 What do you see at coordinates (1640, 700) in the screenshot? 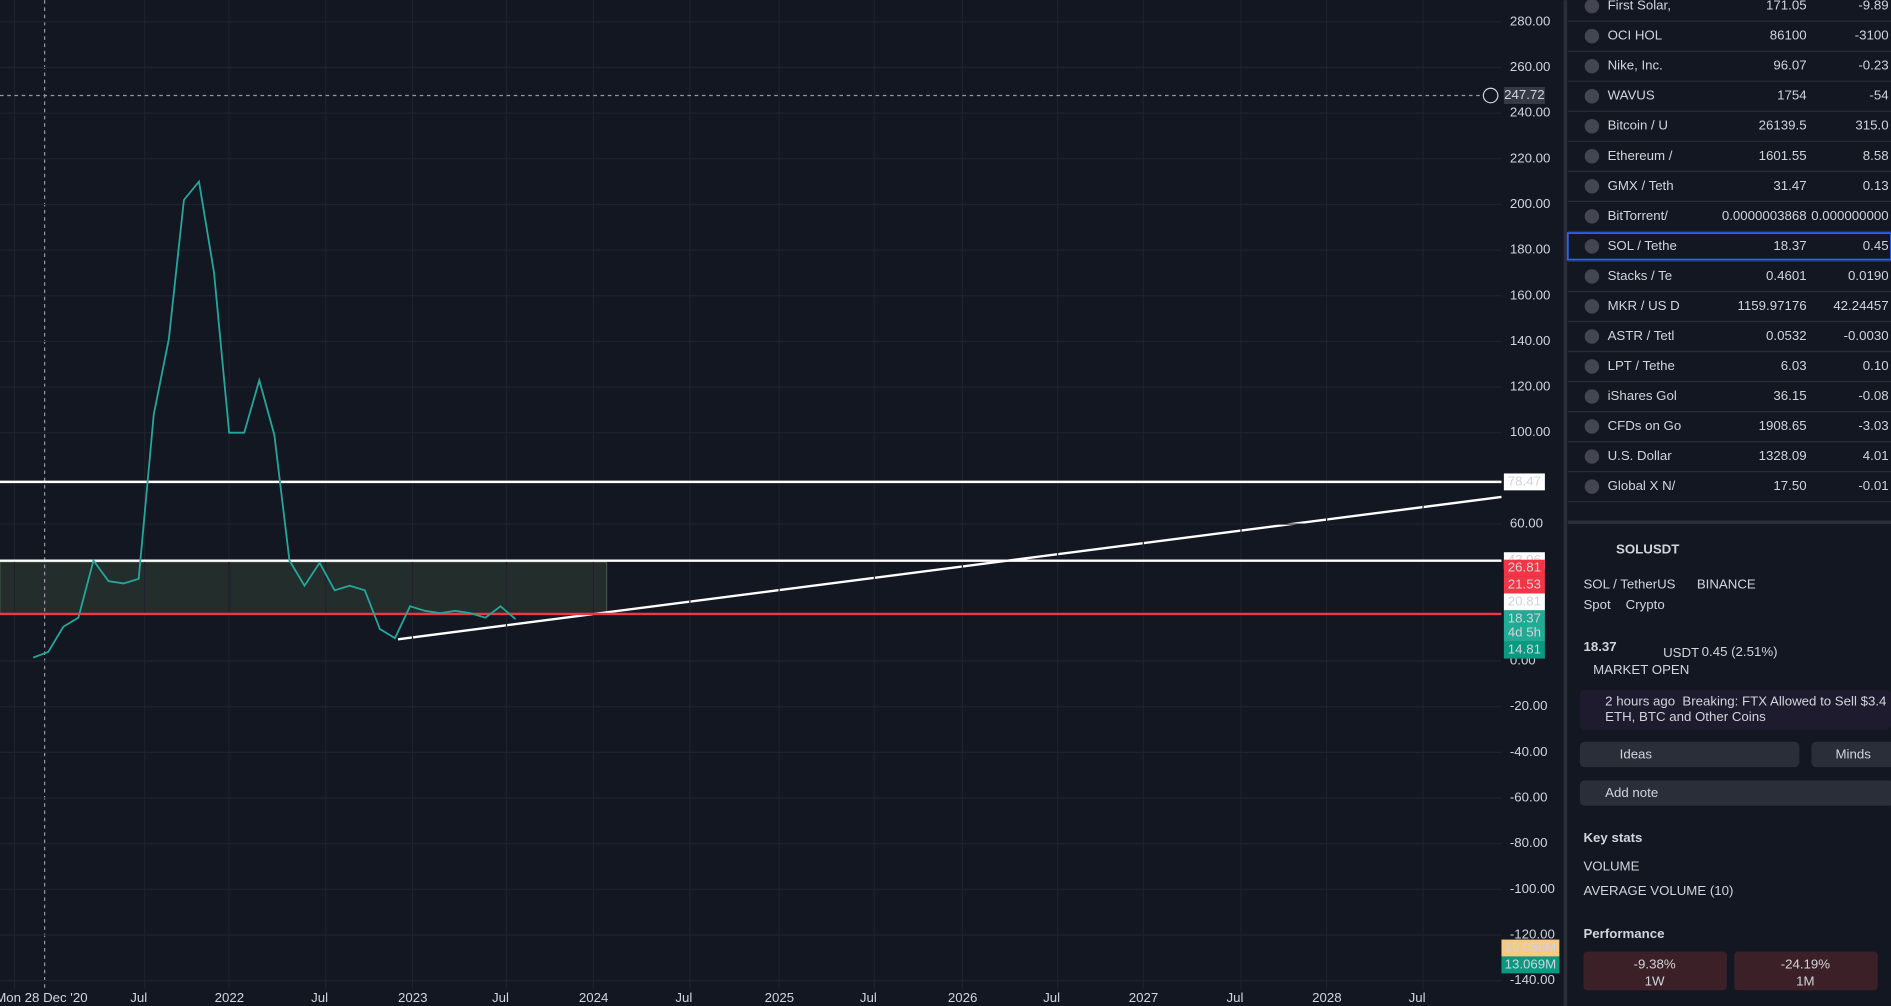
I see `news-time: 2 hours ago` at bounding box center [1640, 700].